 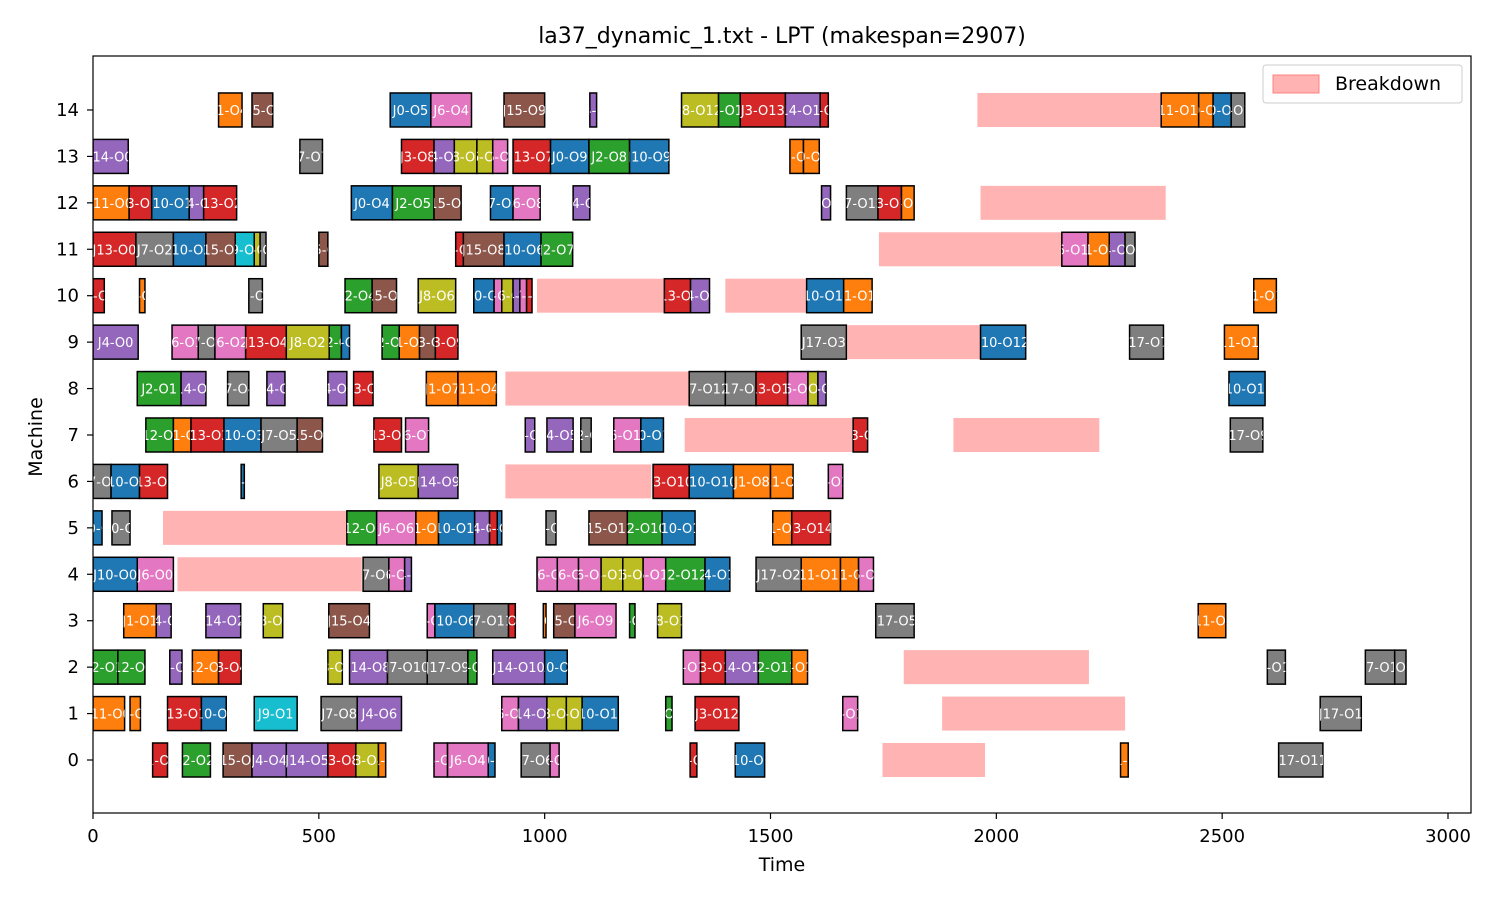 I want to click on operation-label: J17-O2, so click(x=778, y=575).